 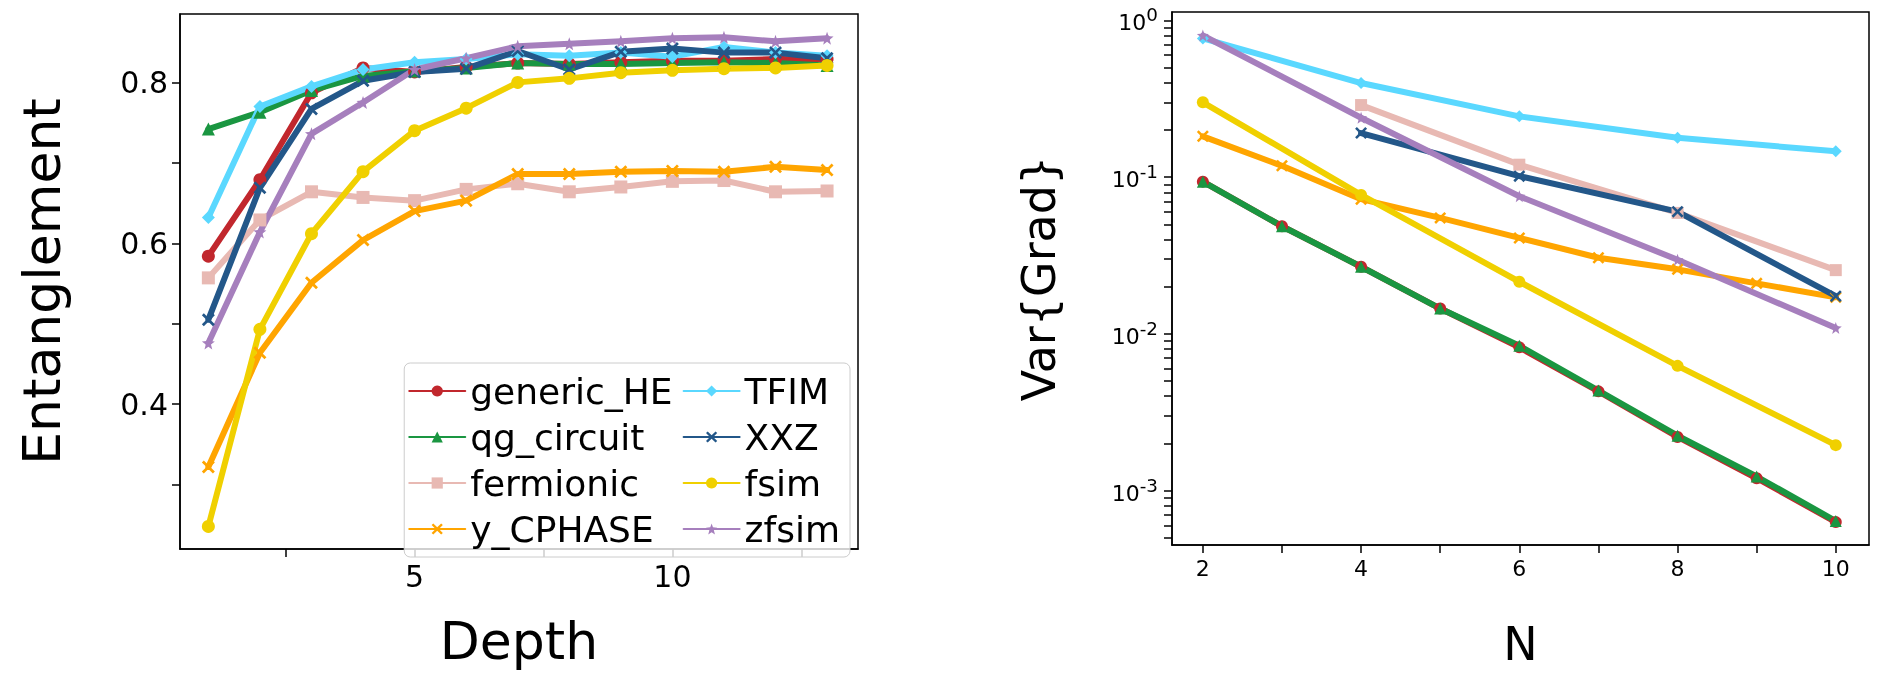 I want to click on legend-label: fsim, so click(x=783, y=483).